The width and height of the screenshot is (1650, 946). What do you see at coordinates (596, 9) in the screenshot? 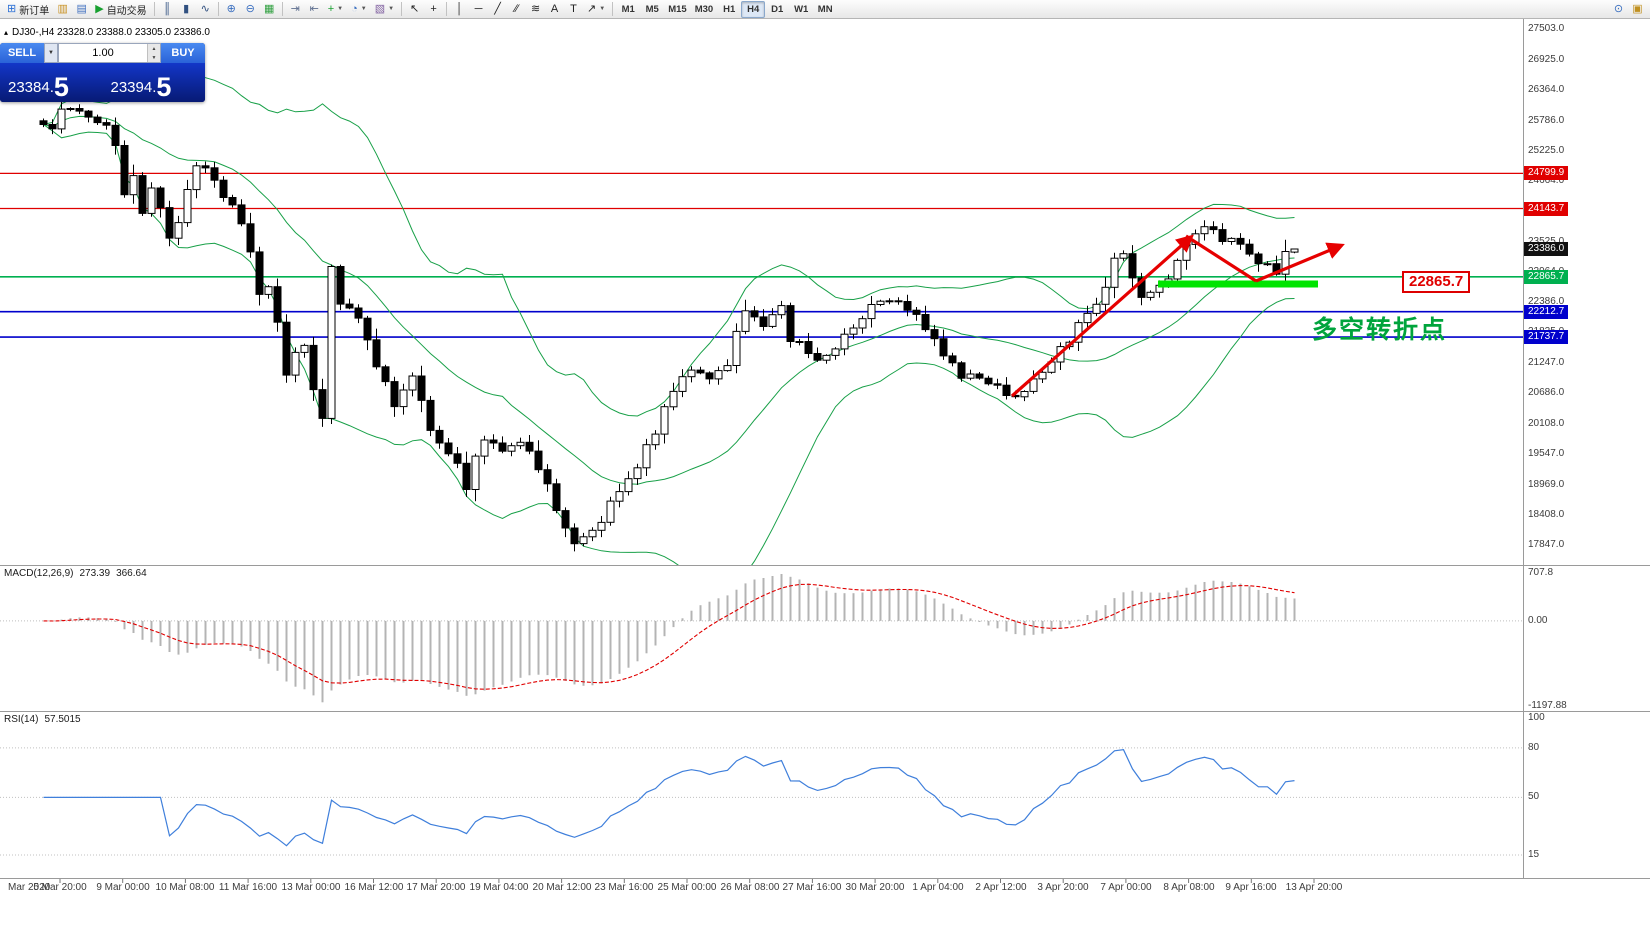
I see `shapes-button: ↗ ▼` at bounding box center [596, 9].